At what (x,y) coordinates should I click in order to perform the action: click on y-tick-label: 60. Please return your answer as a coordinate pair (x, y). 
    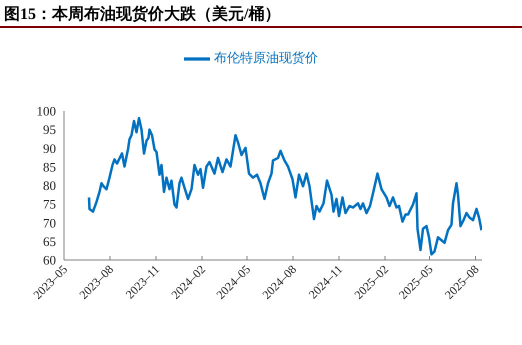
    Looking at the image, I should click on (49, 260).